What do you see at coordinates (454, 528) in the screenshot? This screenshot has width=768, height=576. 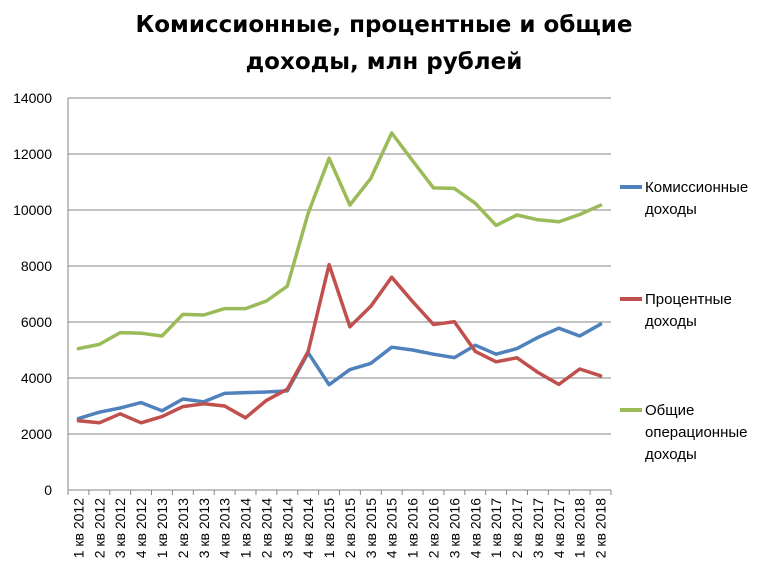 I see `x-tick-label: 3 кв 2016` at bounding box center [454, 528].